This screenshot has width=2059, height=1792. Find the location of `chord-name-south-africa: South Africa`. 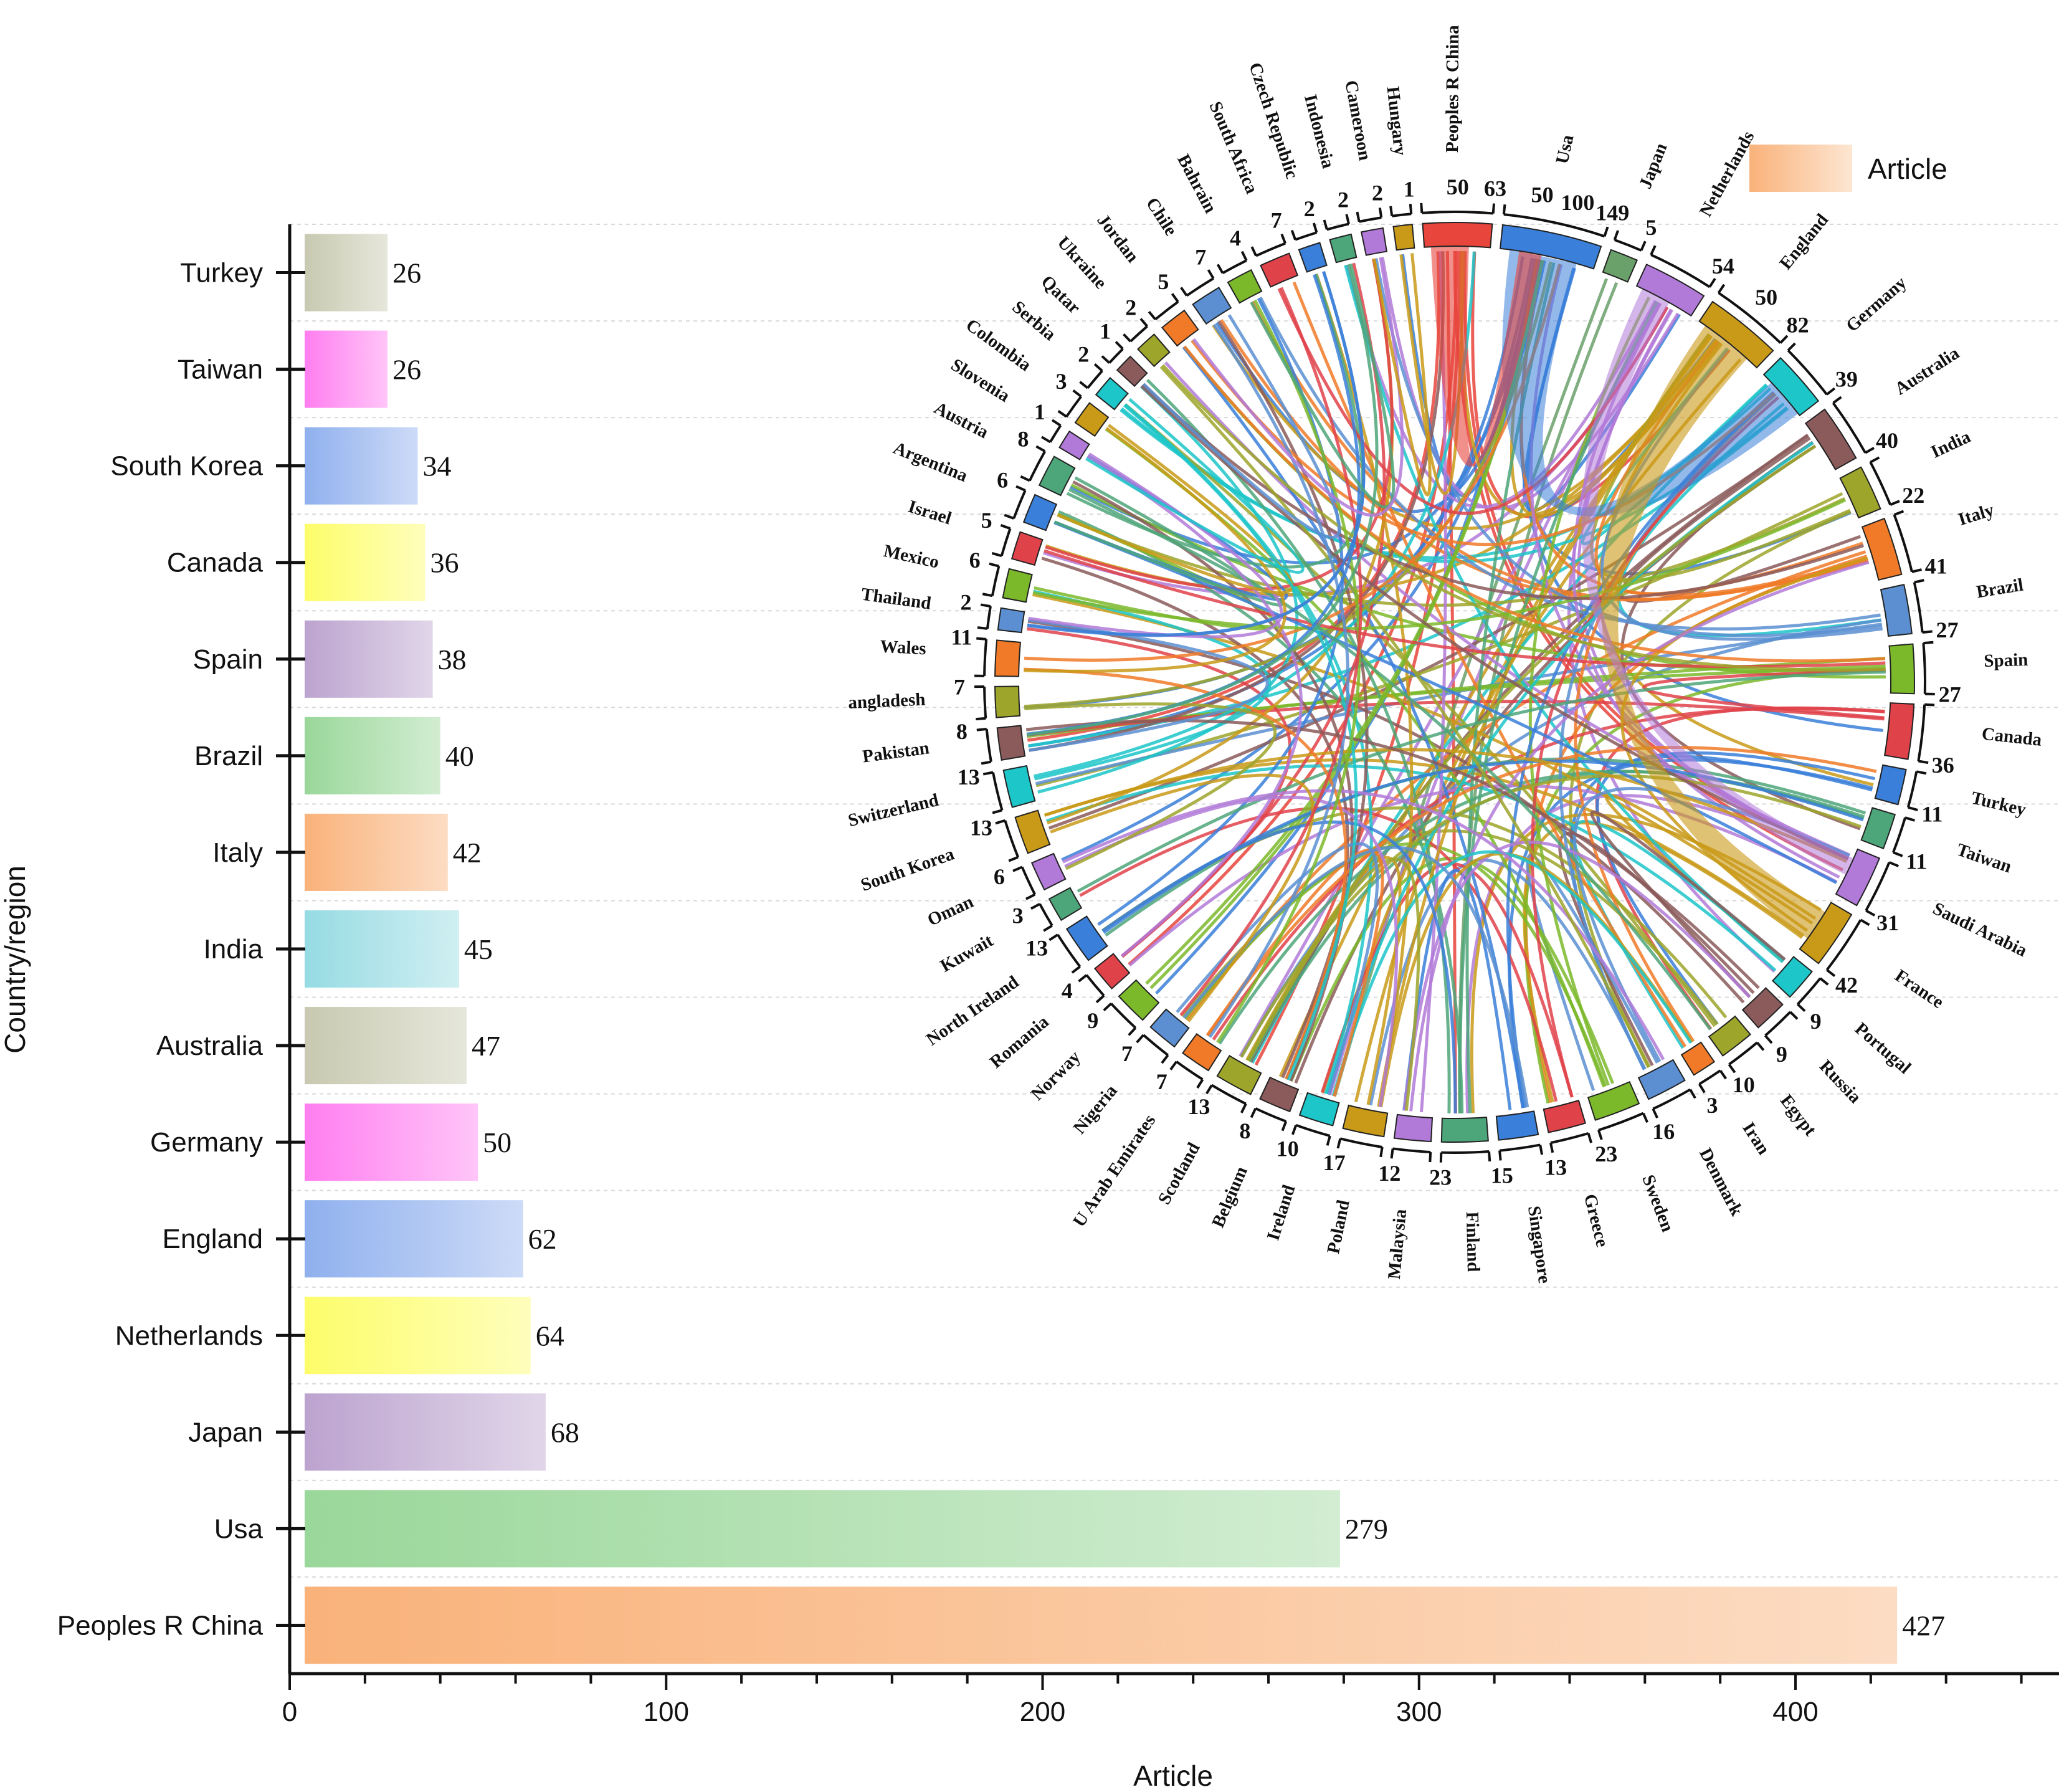

chord-name-south-africa: South Africa is located at coordinates (1233, 147).